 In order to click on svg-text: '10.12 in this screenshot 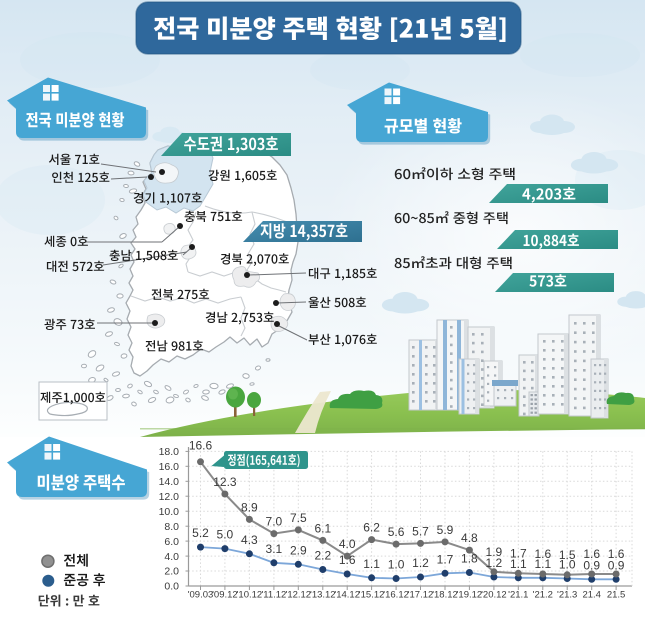, I will do `click(250, 595)`.